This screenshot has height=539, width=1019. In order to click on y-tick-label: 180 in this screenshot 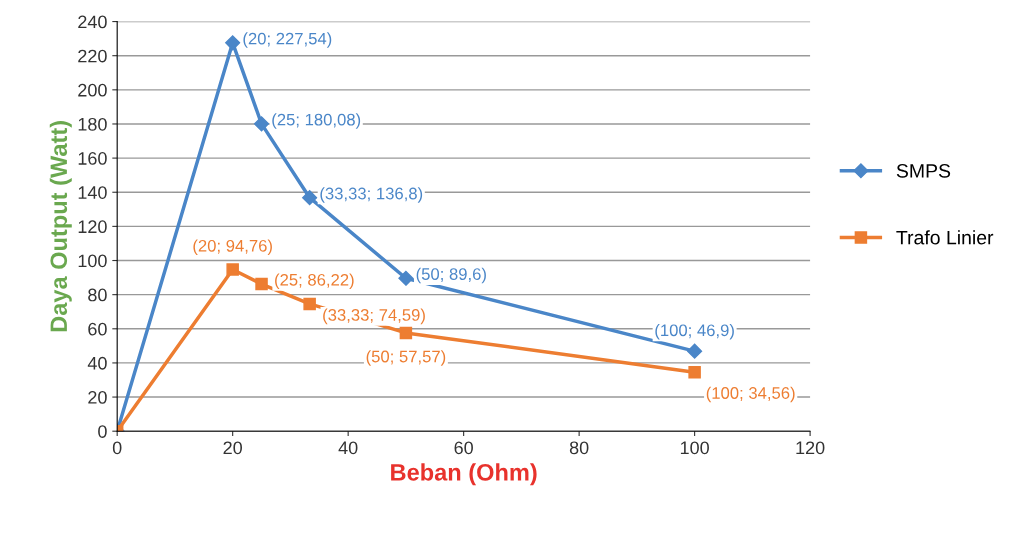, I will do `click(92, 124)`.